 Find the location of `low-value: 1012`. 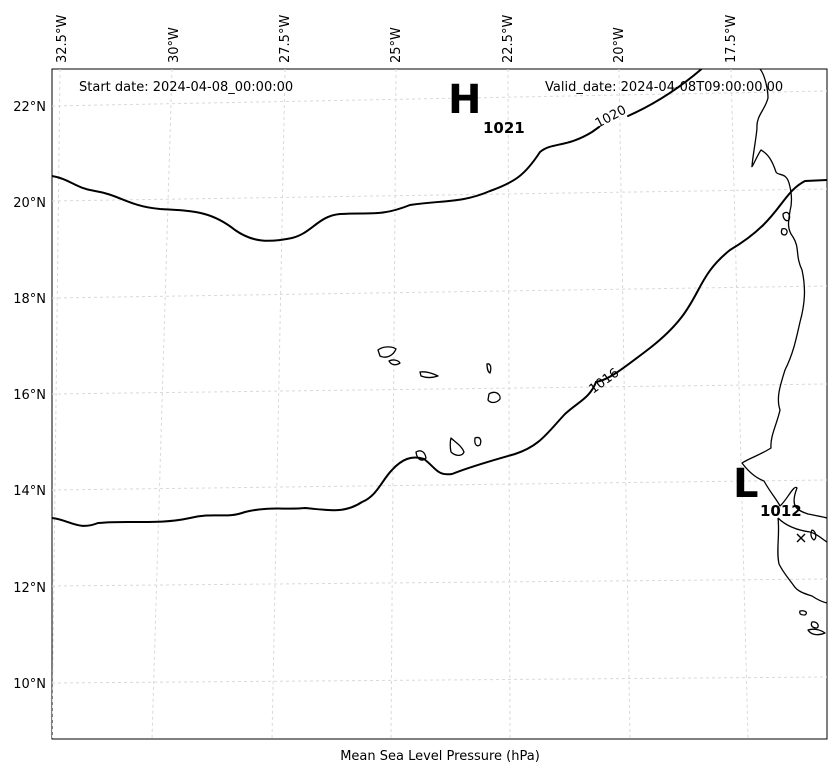

low-value: 1012 is located at coordinates (781, 511).